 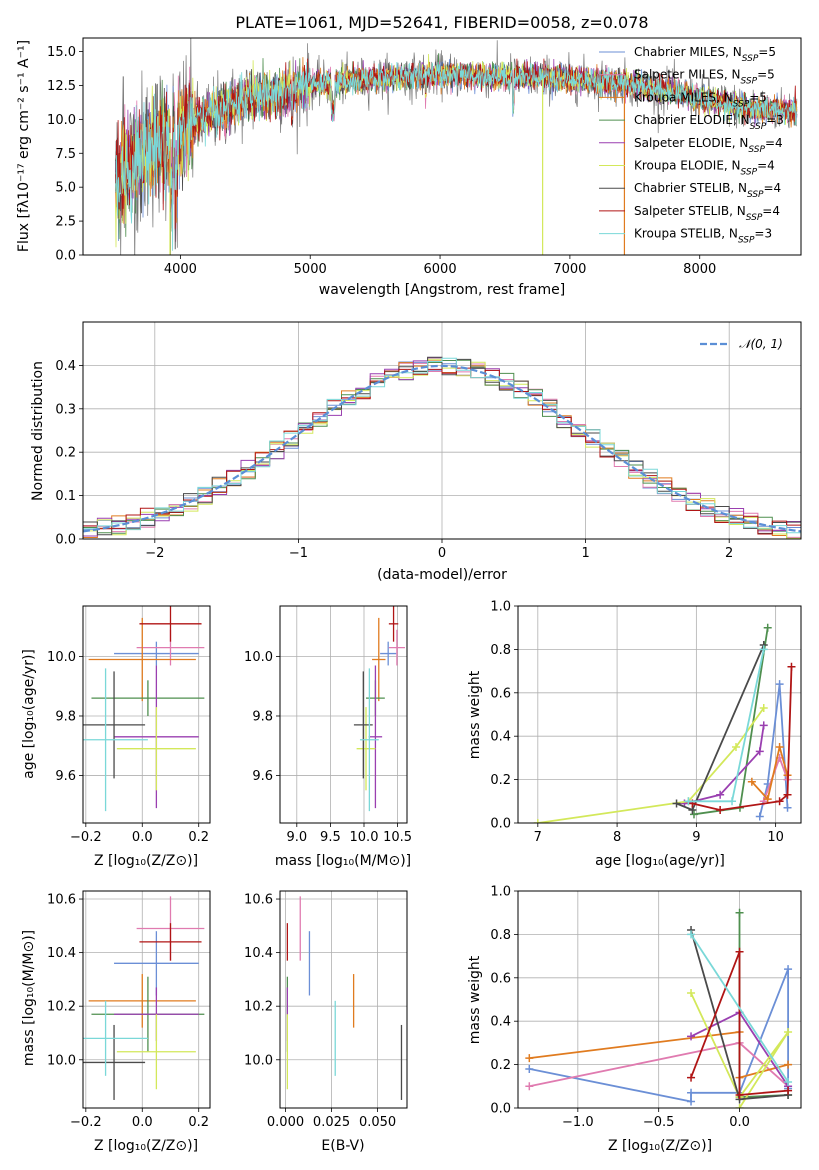 I want to click on x-tick-label: −1, so click(x=298, y=553).